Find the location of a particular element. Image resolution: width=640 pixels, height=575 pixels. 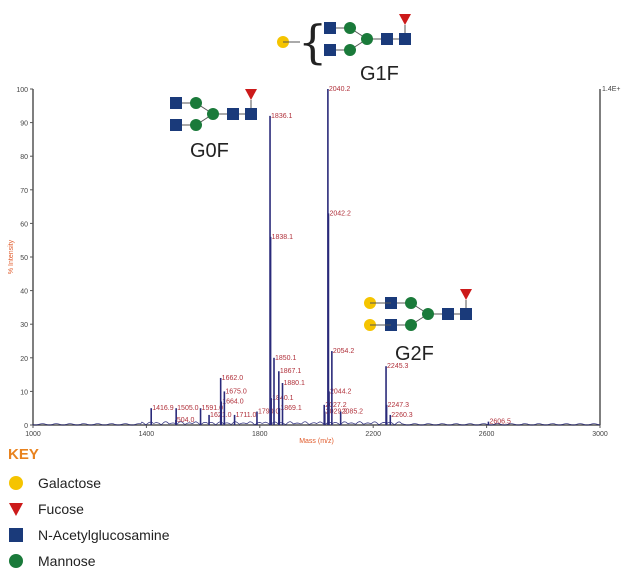

peak-label: 1850.1 is located at coordinates (286, 358).